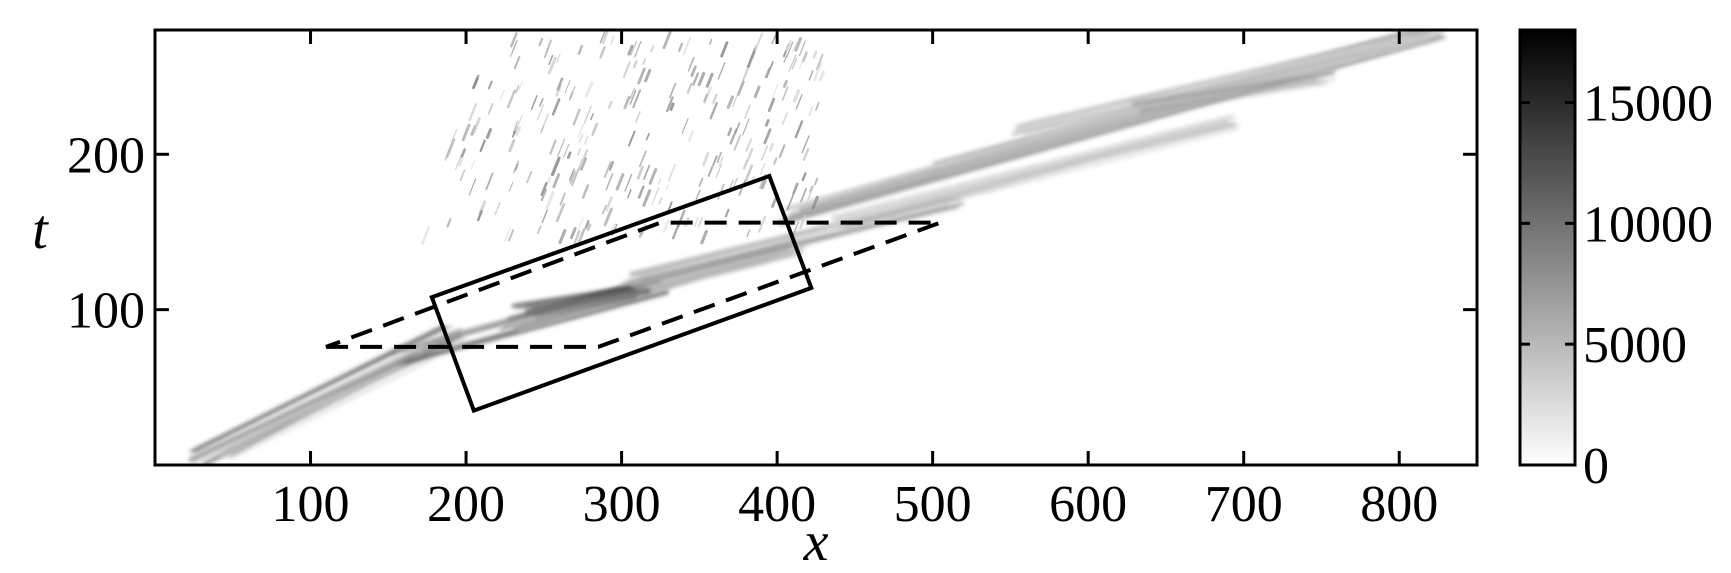 This screenshot has width=1731, height=573. Describe the element at coordinates (933, 504) in the screenshot. I see `x-tick-label: 500` at that location.